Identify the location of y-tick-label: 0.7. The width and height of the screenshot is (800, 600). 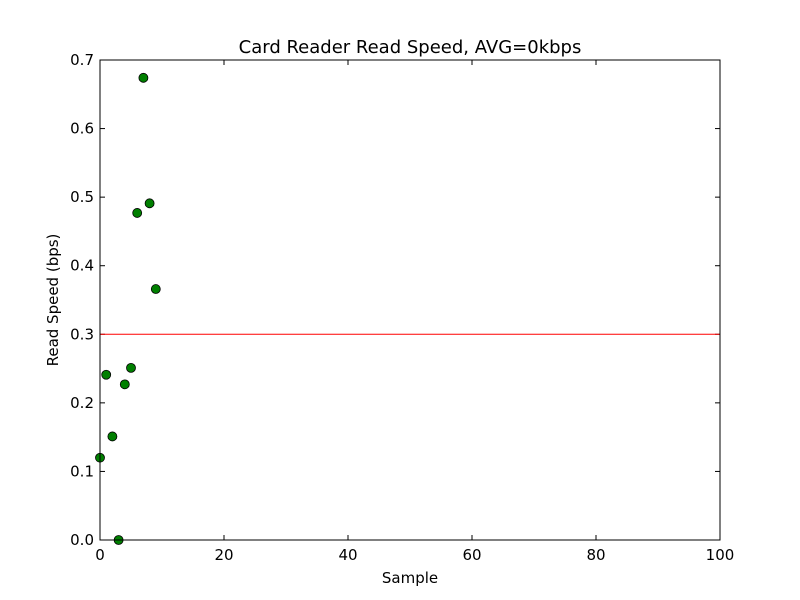
(82, 60).